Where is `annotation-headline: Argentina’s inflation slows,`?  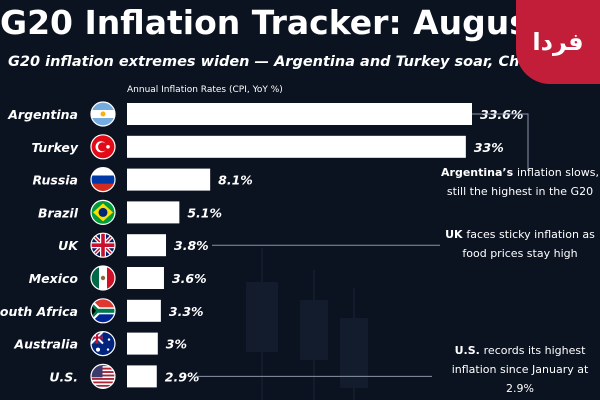
annotation-headline: Argentina’s inflation slows, is located at coordinates (520, 172).